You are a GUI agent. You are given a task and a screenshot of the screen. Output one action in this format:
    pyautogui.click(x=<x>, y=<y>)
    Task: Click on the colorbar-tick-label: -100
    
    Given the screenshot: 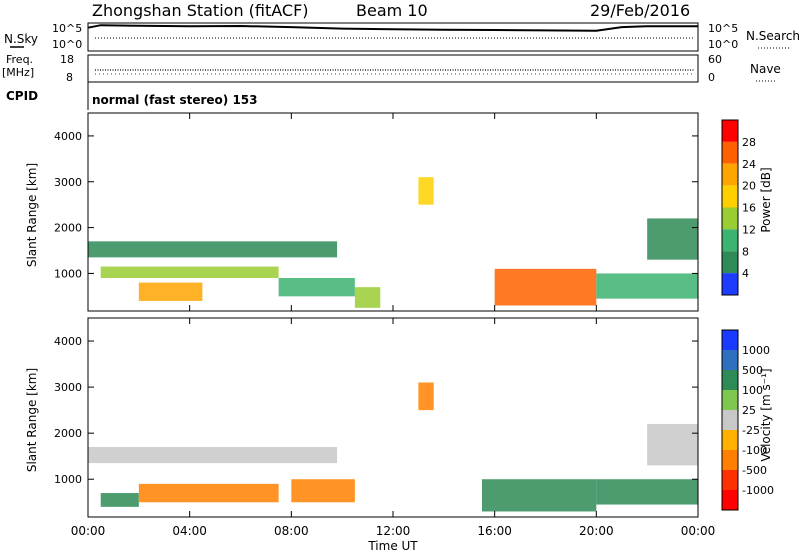 What is the action you would take?
    pyautogui.click(x=754, y=450)
    